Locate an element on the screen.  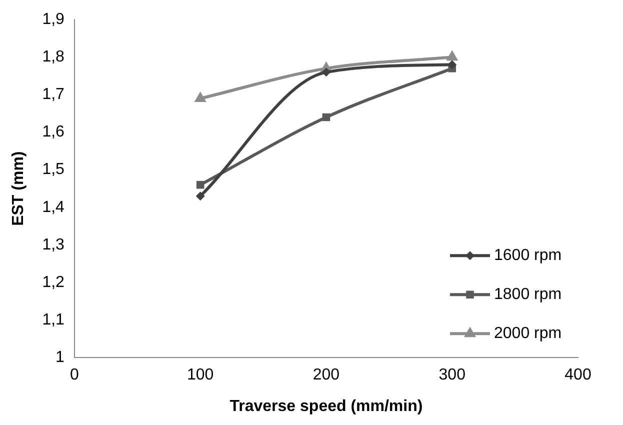
y-tick-label: 1,5 is located at coordinates (53, 169).